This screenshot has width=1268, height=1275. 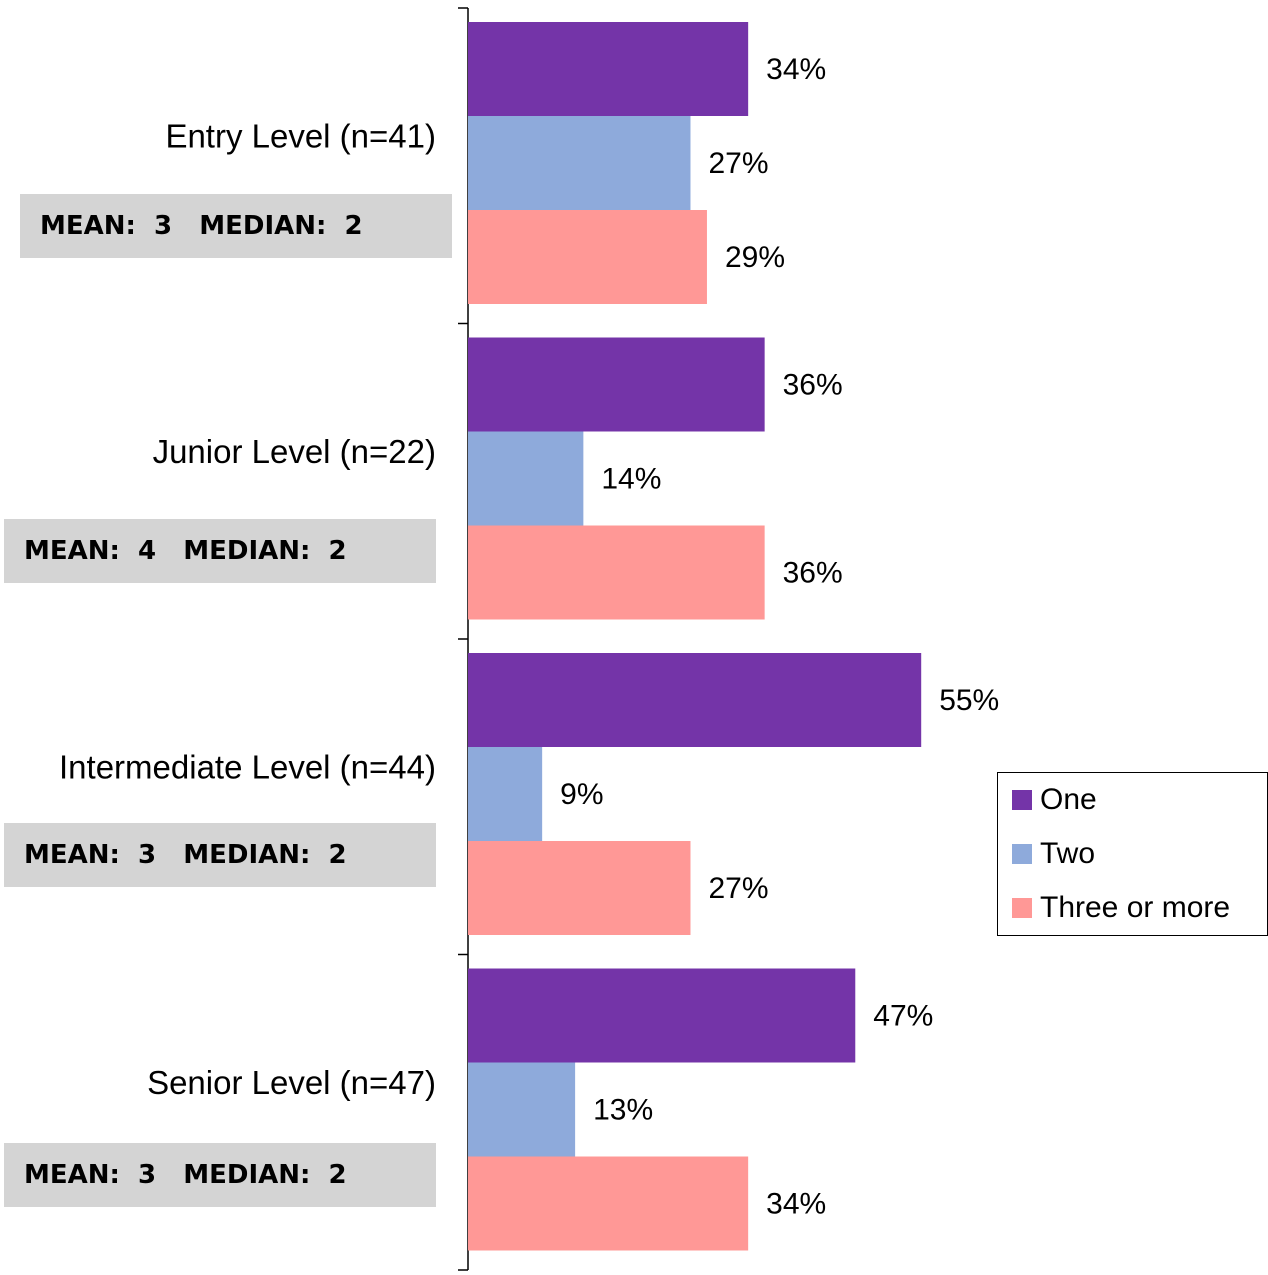 What do you see at coordinates (1022, 854) in the screenshot?
I see `legend-swatch-two` at bounding box center [1022, 854].